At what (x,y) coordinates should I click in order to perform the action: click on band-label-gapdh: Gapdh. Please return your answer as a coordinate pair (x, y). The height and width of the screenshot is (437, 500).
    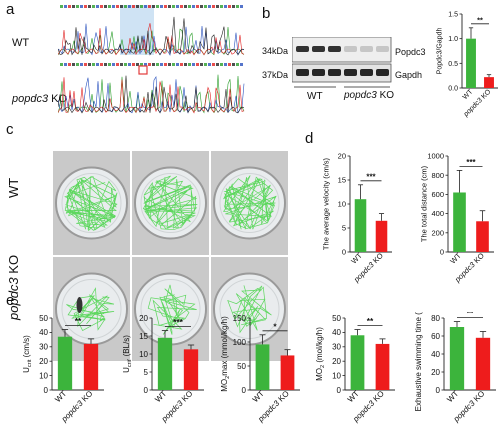
    Looking at the image, I should click on (409, 75).